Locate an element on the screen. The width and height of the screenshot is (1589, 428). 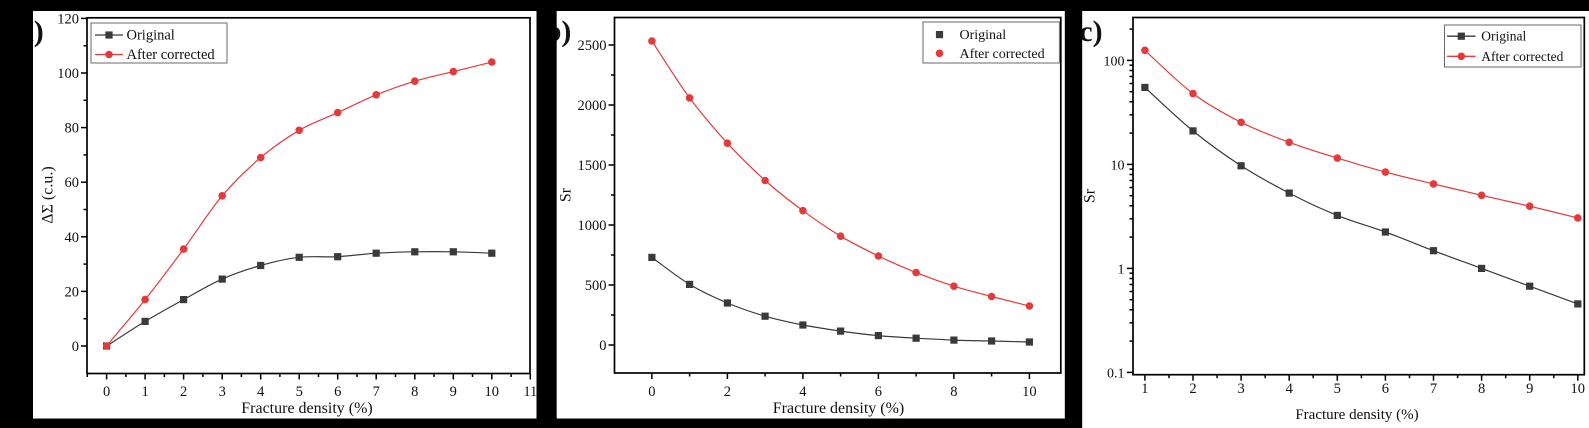
svg-text: 60 is located at coordinates (72, 183).